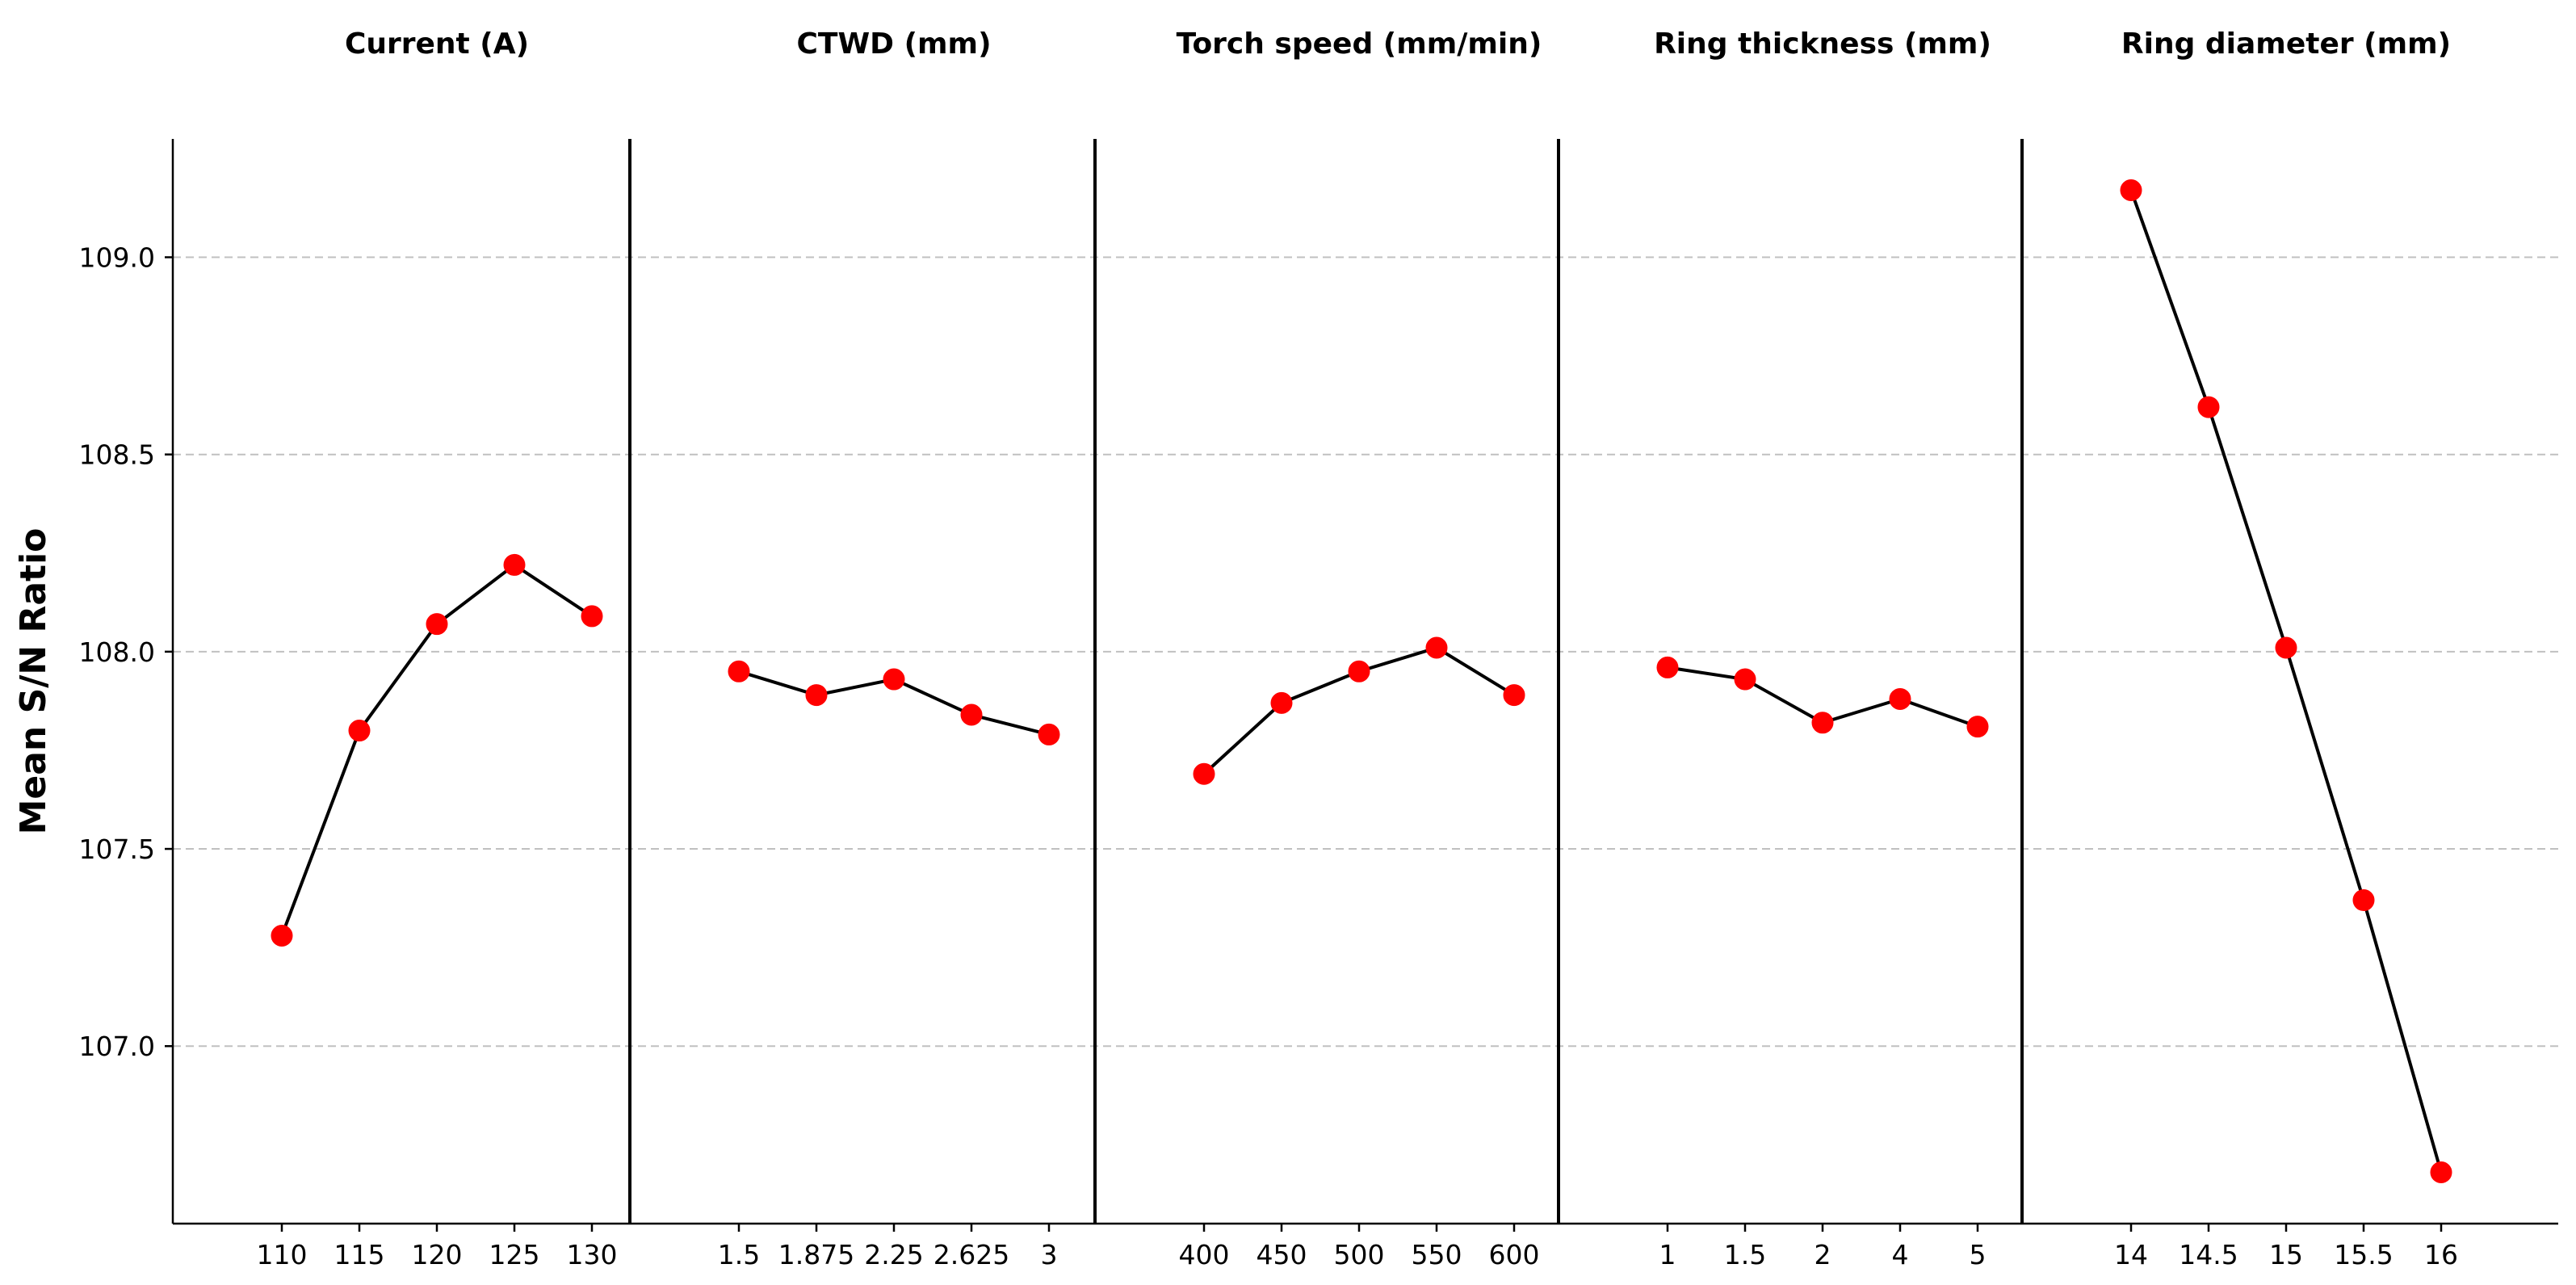 Image resolution: width=2576 pixels, height=1285 pixels. I want to click on x-tick-label: 500, so click(1359, 1254).